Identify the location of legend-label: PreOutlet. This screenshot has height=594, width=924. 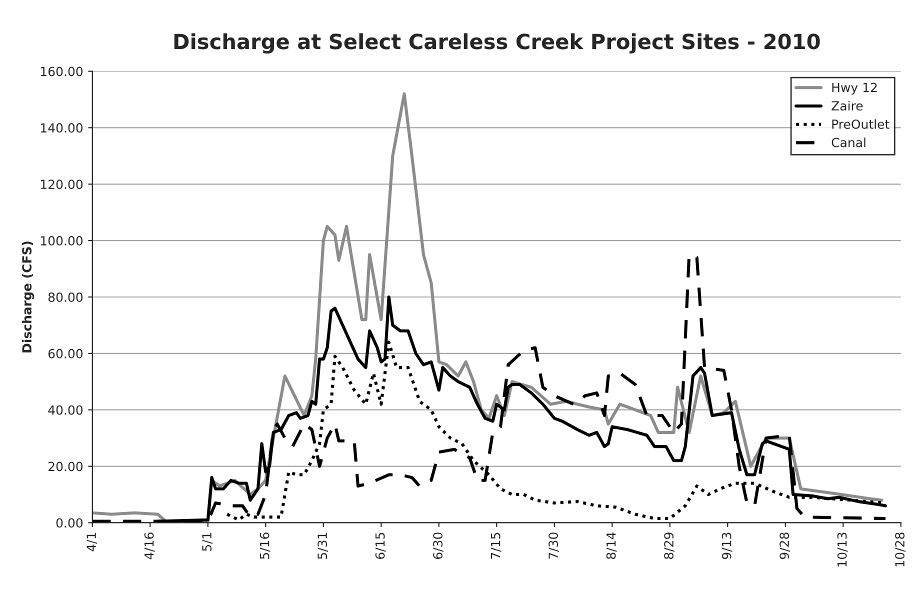
(861, 124).